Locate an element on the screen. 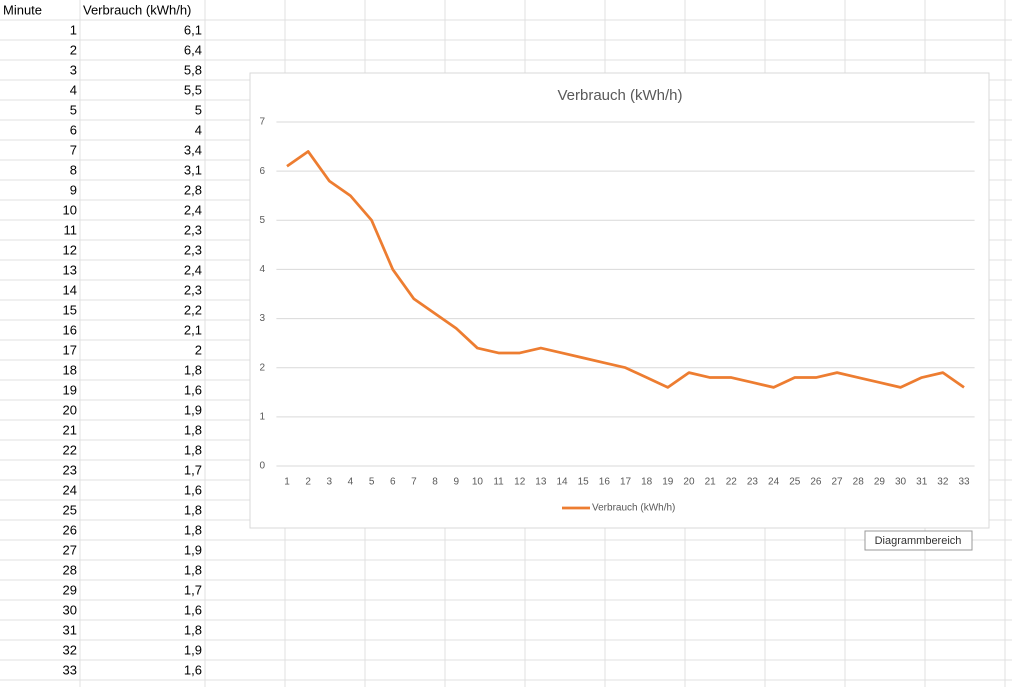 The width and height of the screenshot is (1012, 692). x-tick-label: 14 is located at coordinates (562, 482).